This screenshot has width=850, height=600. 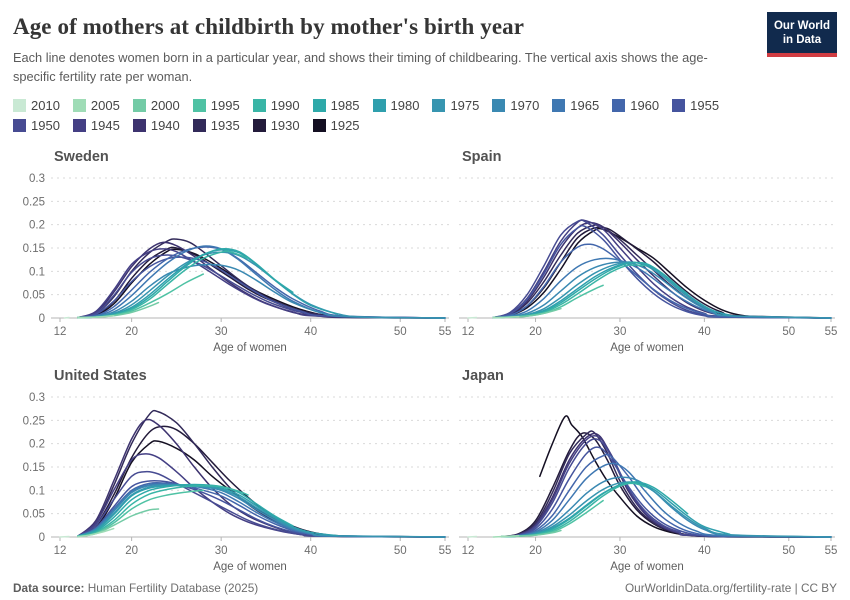 What do you see at coordinates (261, 286) in the screenshot?
I see `series-sweden-1950` at bounding box center [261, 286].